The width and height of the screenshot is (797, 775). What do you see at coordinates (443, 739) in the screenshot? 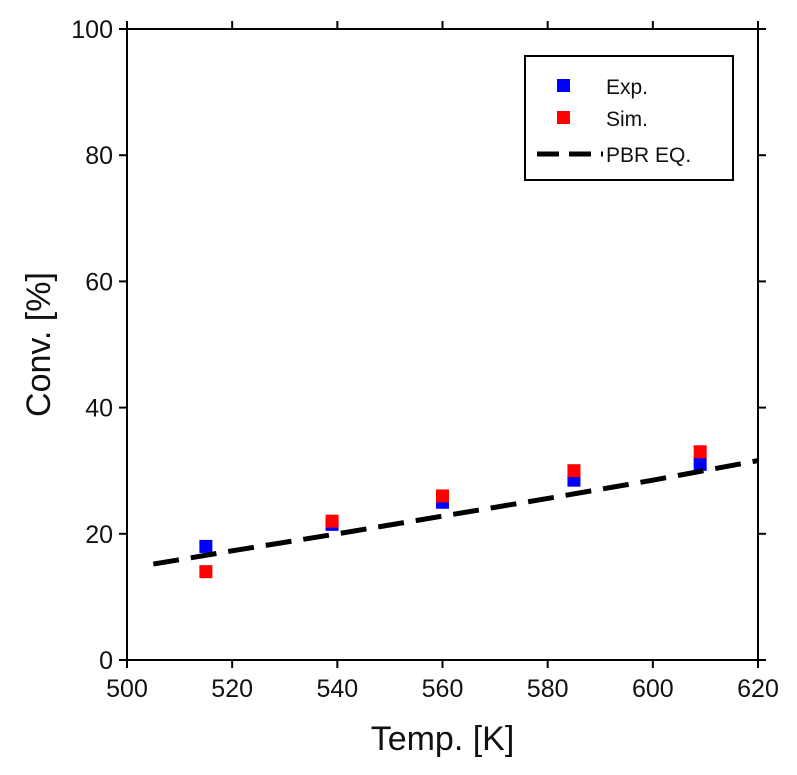
I see `x-axis-title: Temp. [K]` at bounding box center [443, 739].